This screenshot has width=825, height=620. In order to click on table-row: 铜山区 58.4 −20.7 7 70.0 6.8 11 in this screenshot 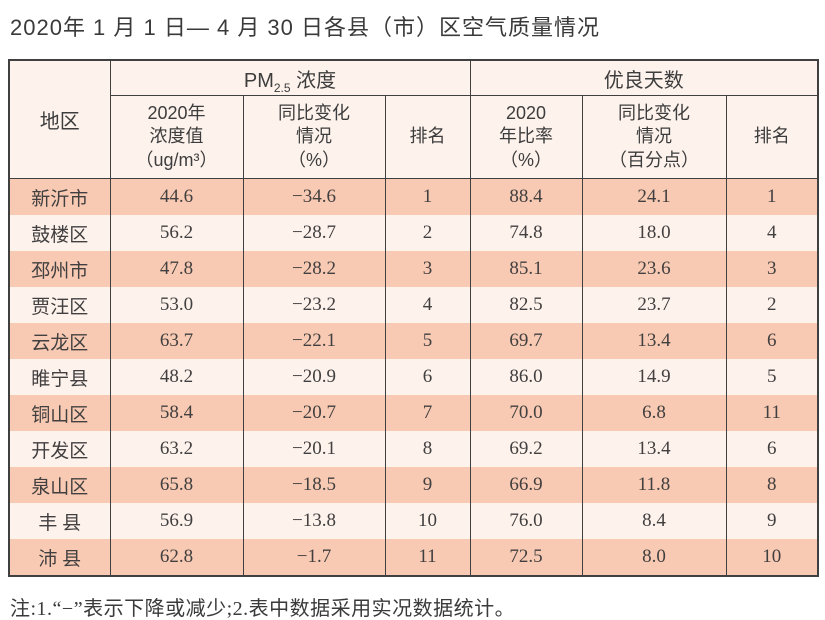, I will do `click(413, 413)`.